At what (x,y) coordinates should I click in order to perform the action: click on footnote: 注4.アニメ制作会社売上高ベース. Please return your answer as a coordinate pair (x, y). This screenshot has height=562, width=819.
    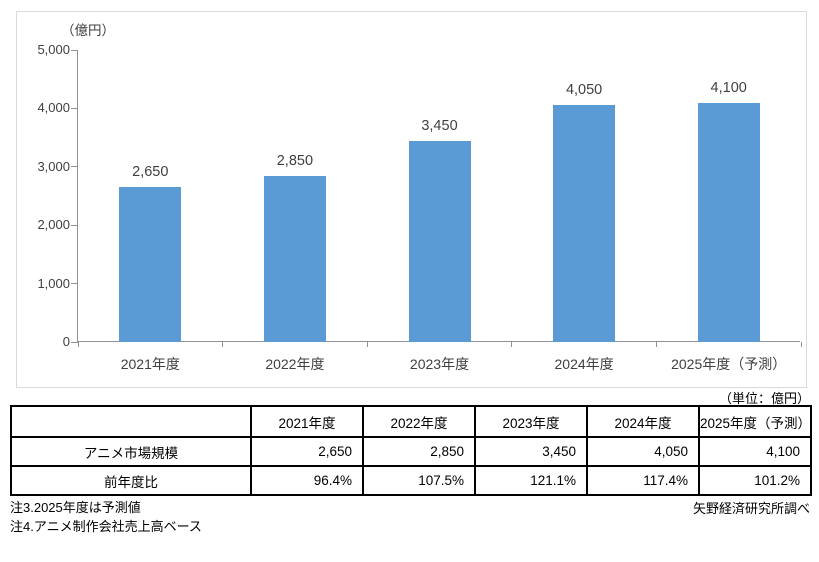
    Looking at the image, I should click on (106, 526).